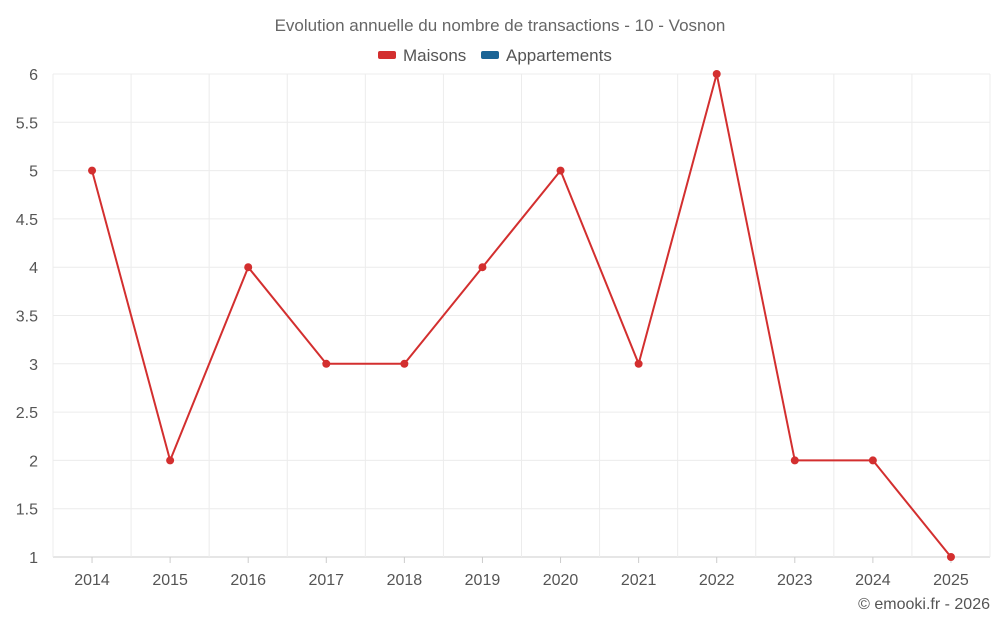 This screenshot has height=625, width=1000. I want to click on data-point-2023, so click(794, 460).